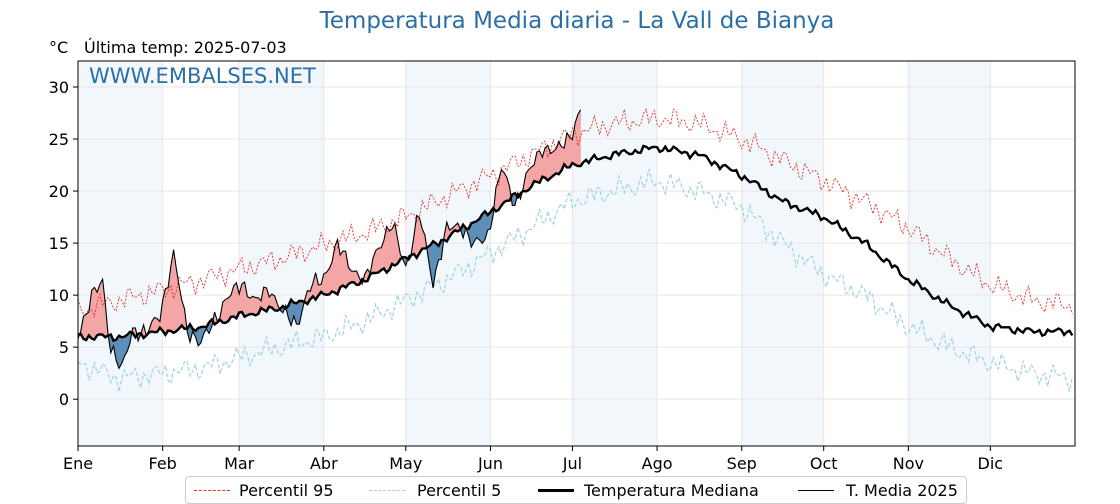 The height and width of the screenshot is (504, 1120). What do you see at coordinates (902, 490) in the screenshot?
I see `legend-current-label: T. Media 2025` at bounding box center [902, 490].